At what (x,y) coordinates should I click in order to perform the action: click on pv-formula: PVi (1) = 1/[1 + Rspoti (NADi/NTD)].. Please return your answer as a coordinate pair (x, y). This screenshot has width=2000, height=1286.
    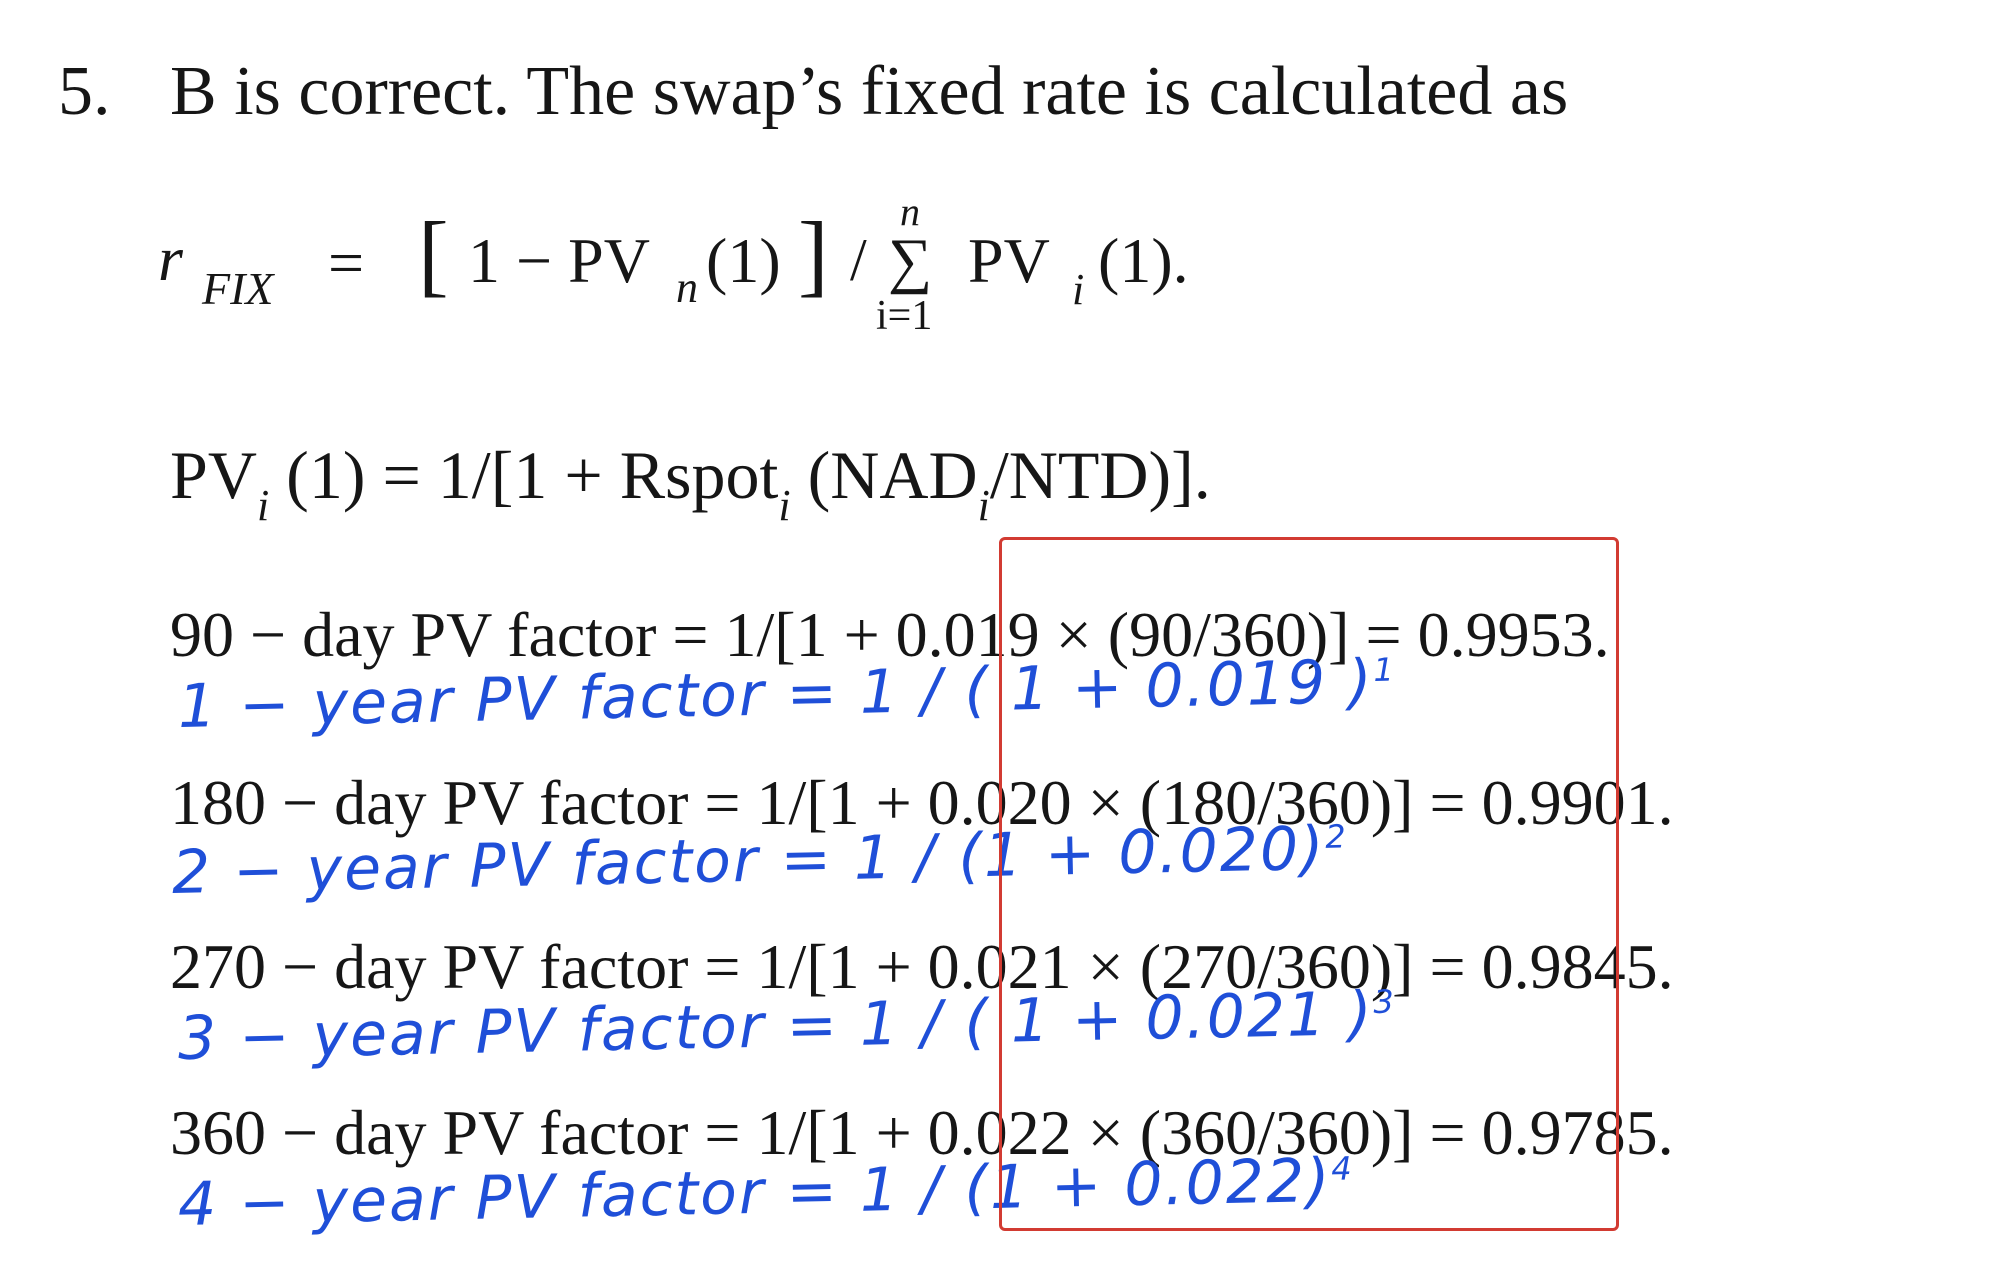
    Looking at the image, I should click on (690, 483).